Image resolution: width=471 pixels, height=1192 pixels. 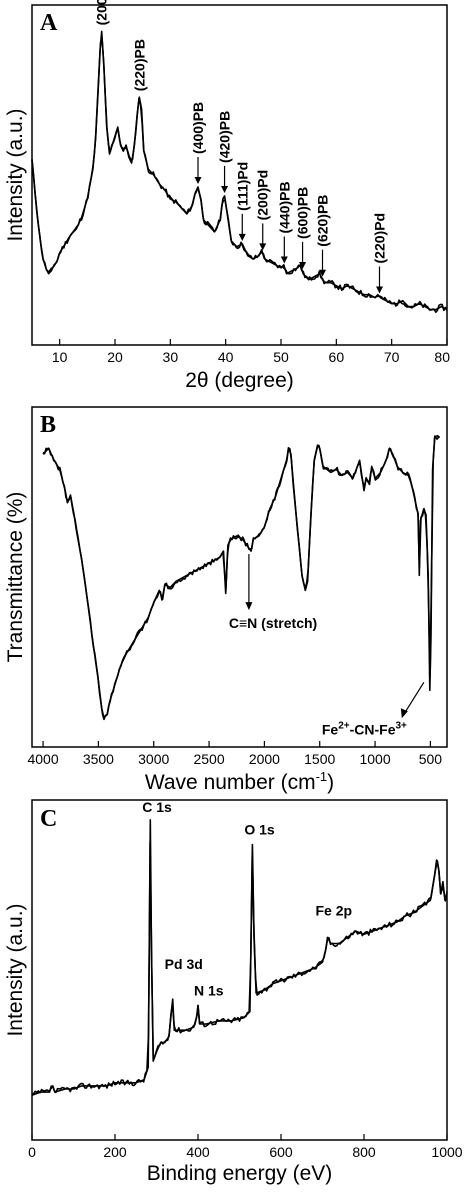 What do you see at coordinates (98, 759) in the screenshot?
I see `x-tick-label: 3500` at bounding box center [98, 759].